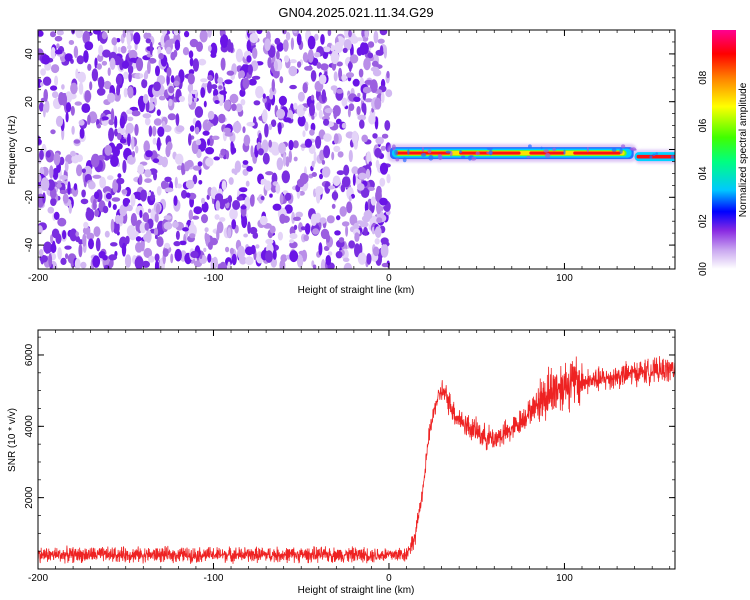 This screenshot has height=600, width=750. What do you see at coordinates (530, 154) in the screenshot?
I see `spectrogram-signal-band` at bounding box center [530, 154].